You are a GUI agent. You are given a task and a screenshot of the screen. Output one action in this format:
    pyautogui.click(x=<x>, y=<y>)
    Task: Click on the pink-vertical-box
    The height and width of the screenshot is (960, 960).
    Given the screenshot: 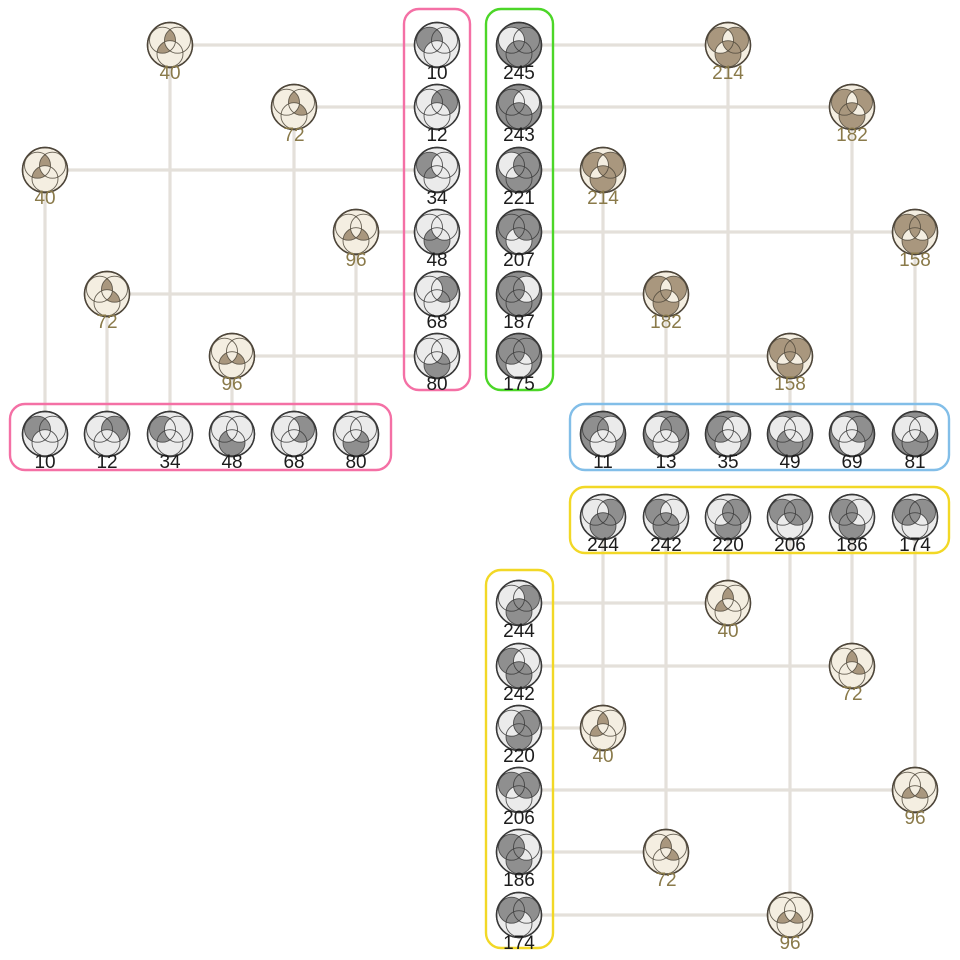 What is the action you would take?
    pyautogui.click(x=437, y=199)
    